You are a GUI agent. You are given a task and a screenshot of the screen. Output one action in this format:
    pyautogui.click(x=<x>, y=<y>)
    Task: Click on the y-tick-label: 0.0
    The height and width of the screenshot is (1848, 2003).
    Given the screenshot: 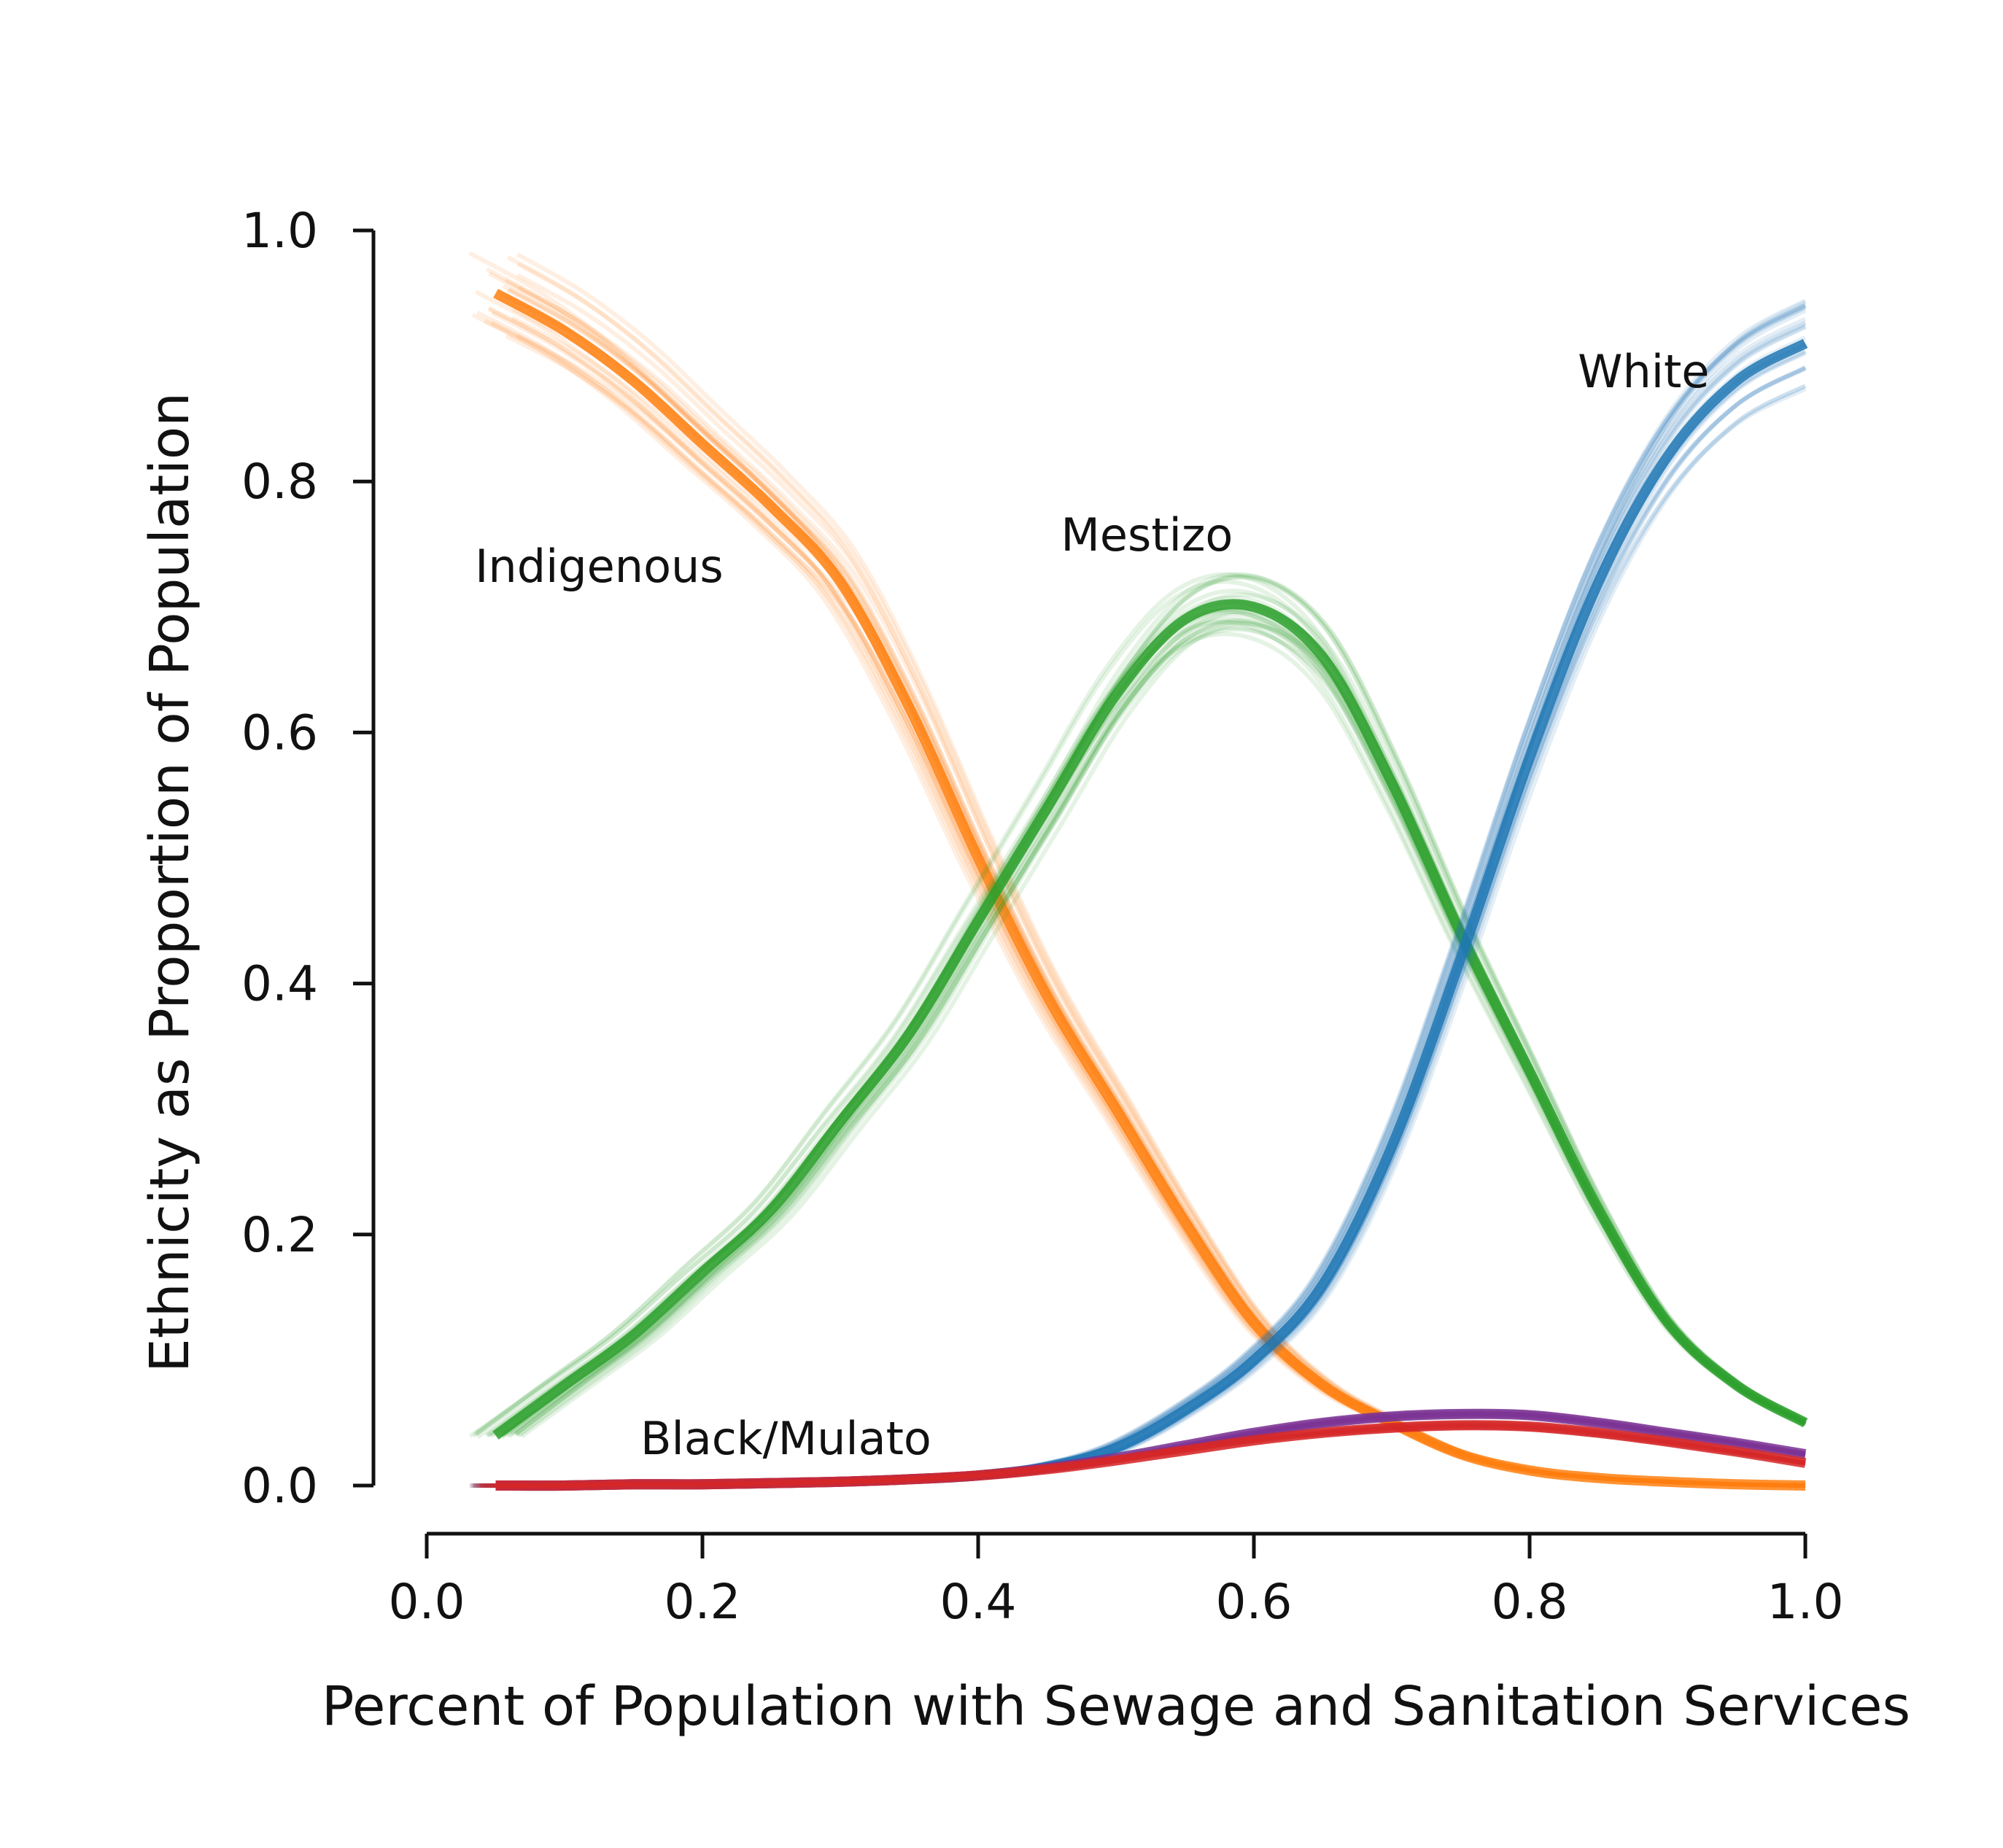 What is the action you would take?
    pyautogui.click(x=279, y=1486)
    